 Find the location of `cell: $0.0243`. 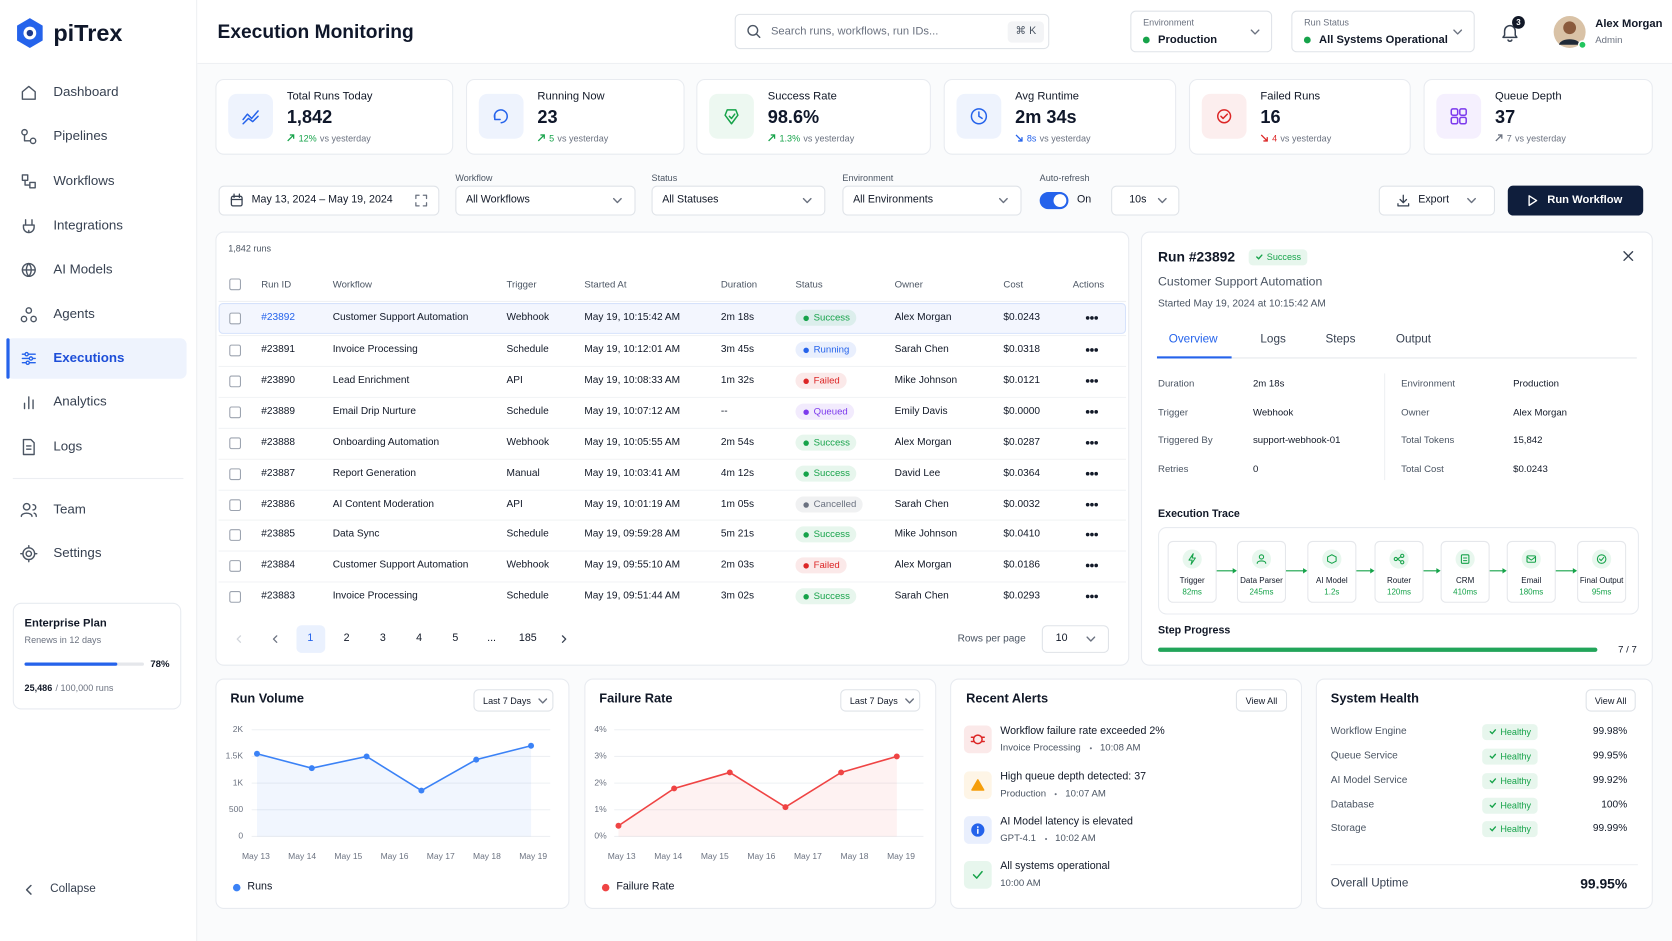

cell: $0.0243 is located at coordinates (1022, 317).